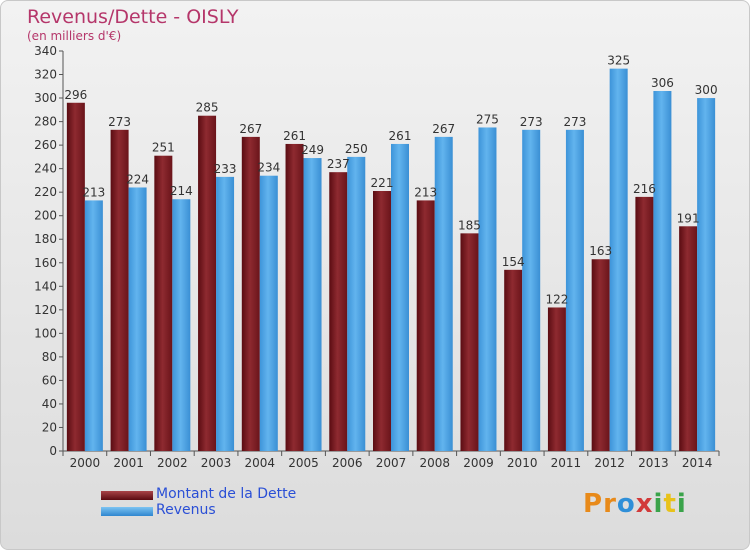  Describe the element at coordinates (425, 192) in the screenshot. I see `data-label-debt-2008: 213` at that location.